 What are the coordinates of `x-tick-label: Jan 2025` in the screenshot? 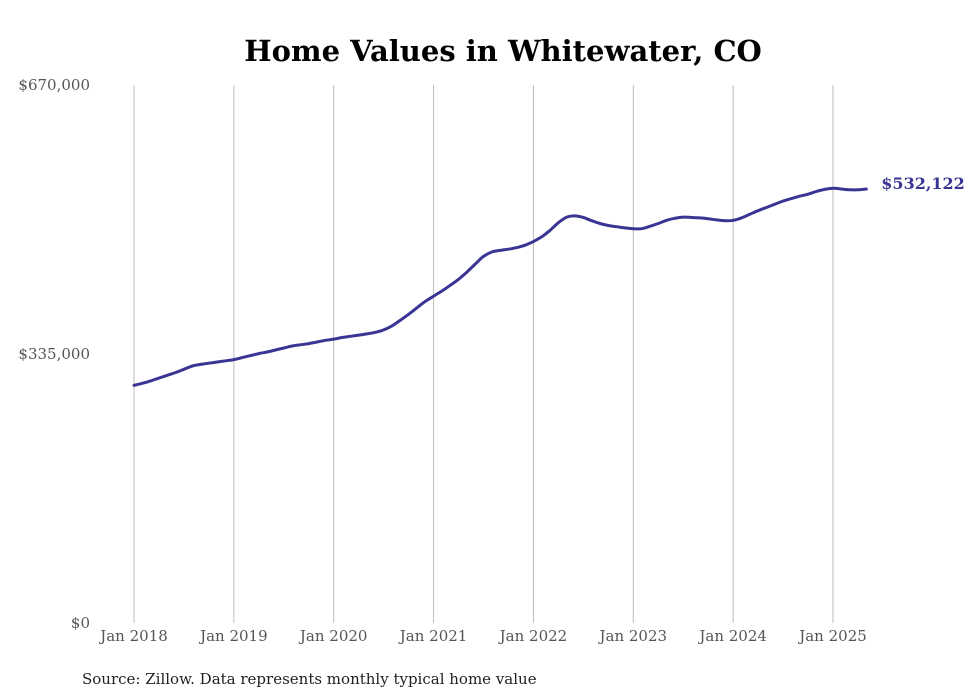 It's located at (832, 636).